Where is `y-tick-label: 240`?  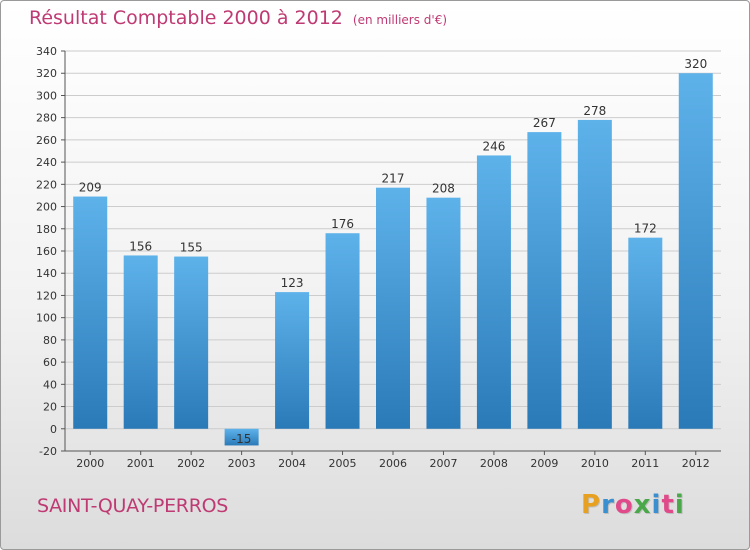
y-tick-label: 240 is located at coordinates (46, 162).